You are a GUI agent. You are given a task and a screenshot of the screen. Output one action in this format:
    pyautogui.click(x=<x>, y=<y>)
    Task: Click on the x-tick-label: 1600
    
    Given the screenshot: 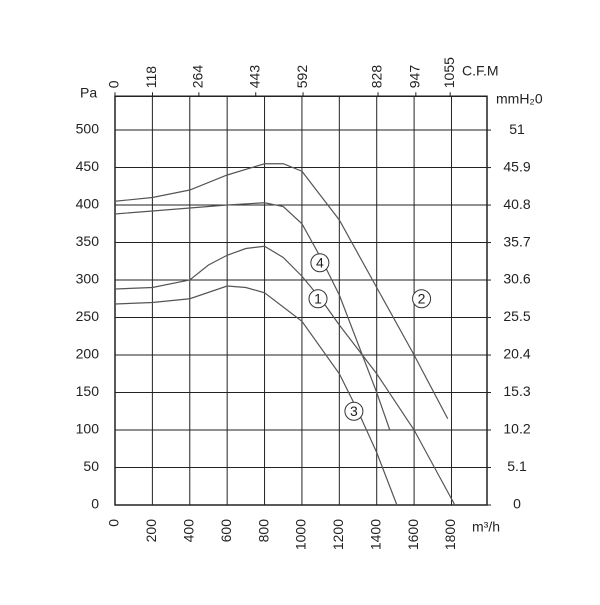 What is the action you would take?
    pyautogui.click(x=413, y=534)
    